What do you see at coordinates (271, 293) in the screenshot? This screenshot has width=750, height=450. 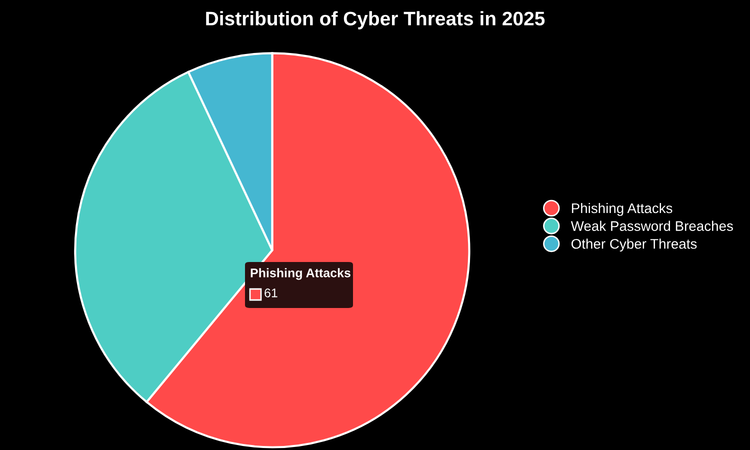 I see `data-label: 61` at bounding box center [271, 293].